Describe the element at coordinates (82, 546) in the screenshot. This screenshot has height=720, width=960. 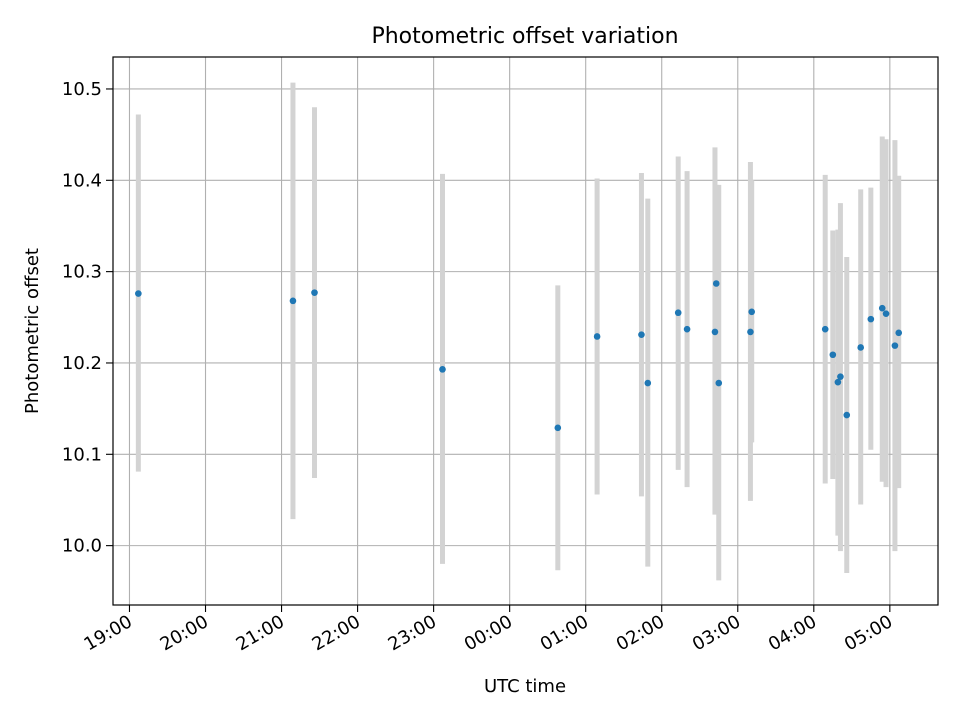
I see `y-tick-label: 10.0` at that location.